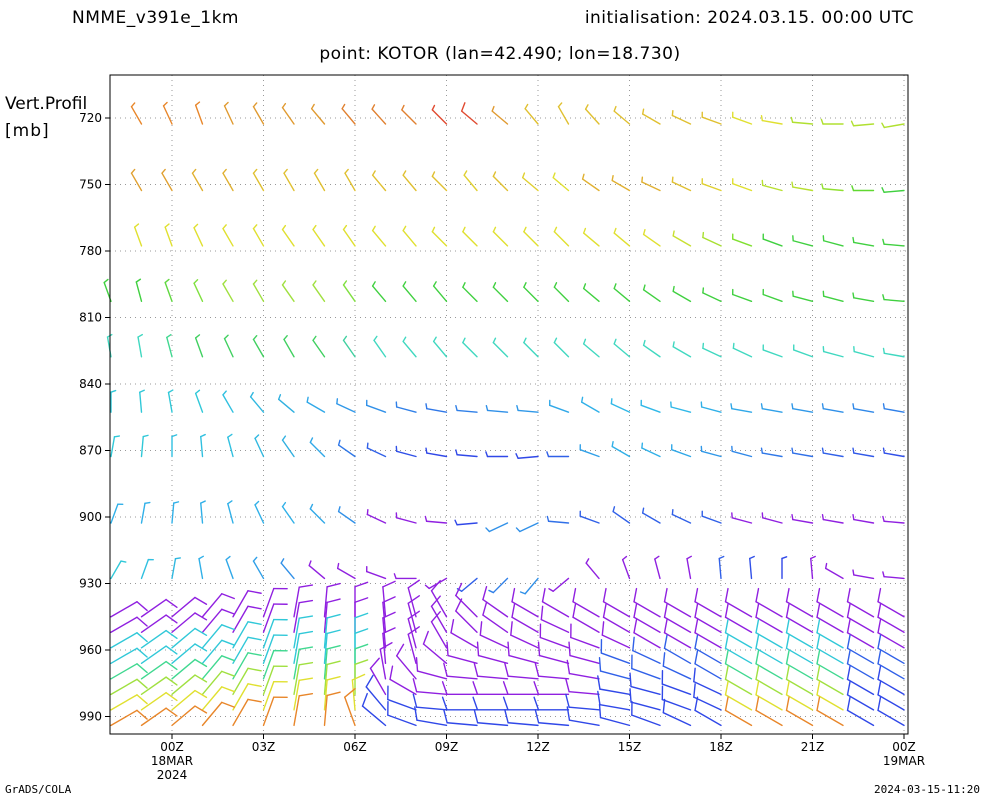  What do you see at coordinates (90, 717) in the screenshot?
I see `y-tick-label: 990` at bounding box center [90, 717].